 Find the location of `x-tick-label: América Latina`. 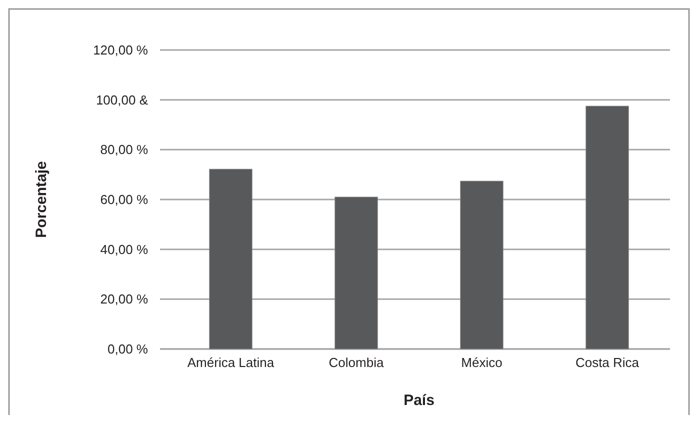

x-tick-label: América Latina is located at coordinates (231, 362).